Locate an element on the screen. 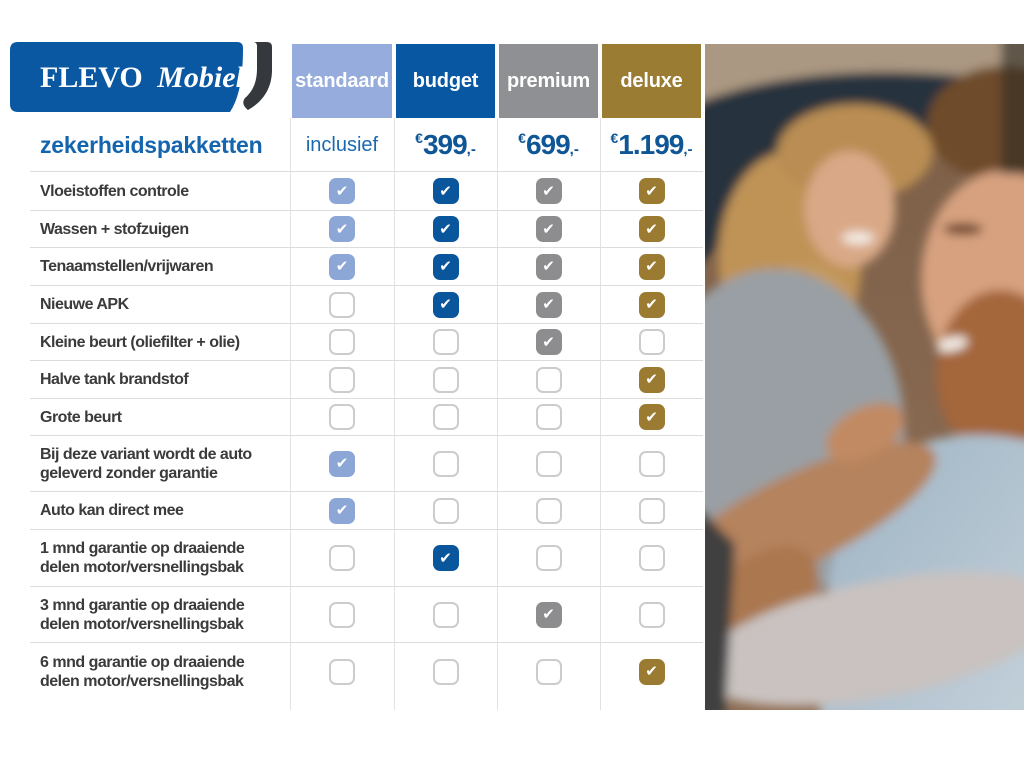  cell-budget: ✔ is located at coordinates (445, 191).